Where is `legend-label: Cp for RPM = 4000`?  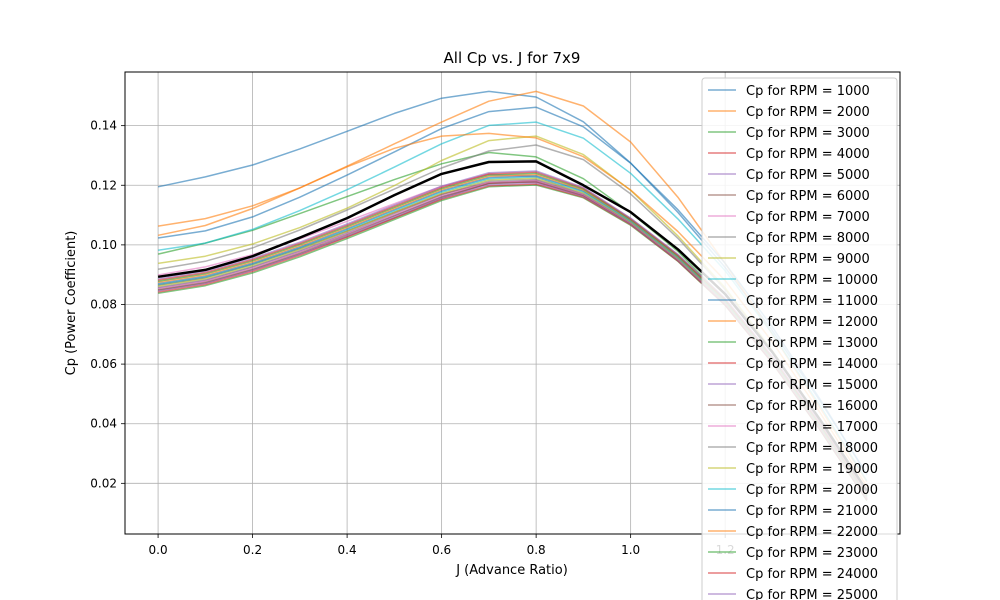 legend-label: Cp for RPM = 4000 is located at coordinates (808, 154).